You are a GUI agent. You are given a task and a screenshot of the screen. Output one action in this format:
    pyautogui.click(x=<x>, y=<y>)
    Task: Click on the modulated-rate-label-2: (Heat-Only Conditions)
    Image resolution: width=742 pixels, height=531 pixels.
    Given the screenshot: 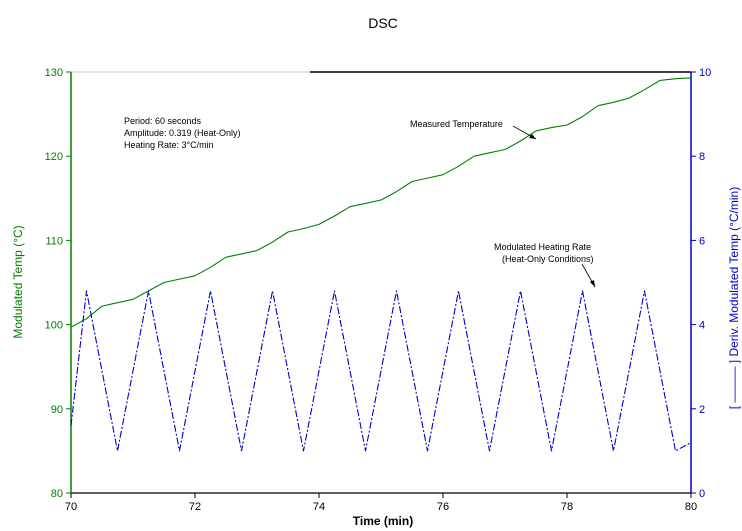 What is the action you would take?
    pyautogui.click(x=548, y=259)
    